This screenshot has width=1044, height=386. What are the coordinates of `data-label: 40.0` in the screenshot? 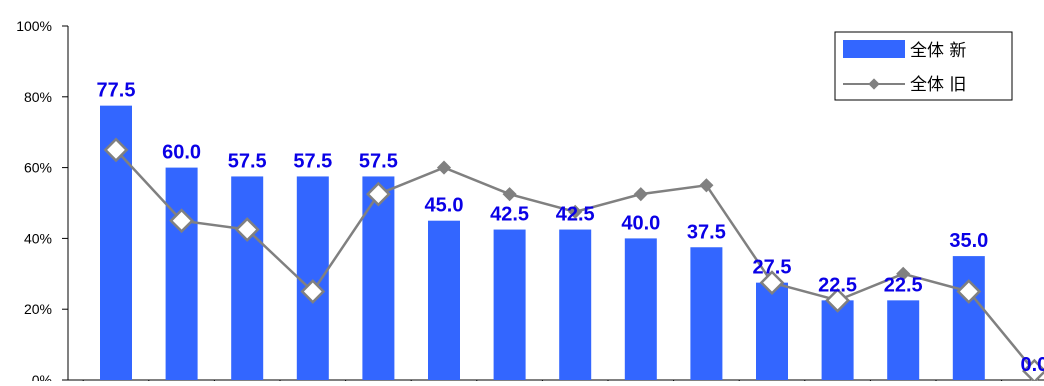 It's located at (640, 223).